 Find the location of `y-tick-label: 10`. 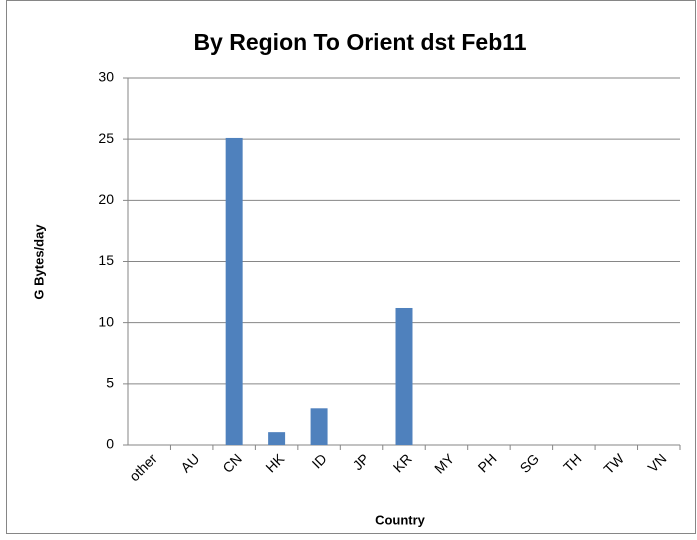

y-tick-label: 10 is located at coordinates (106, 321).